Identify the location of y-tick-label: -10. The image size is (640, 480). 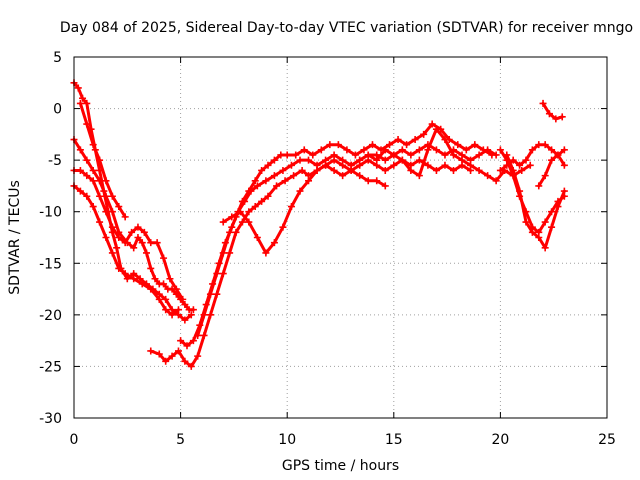
(50, 213).